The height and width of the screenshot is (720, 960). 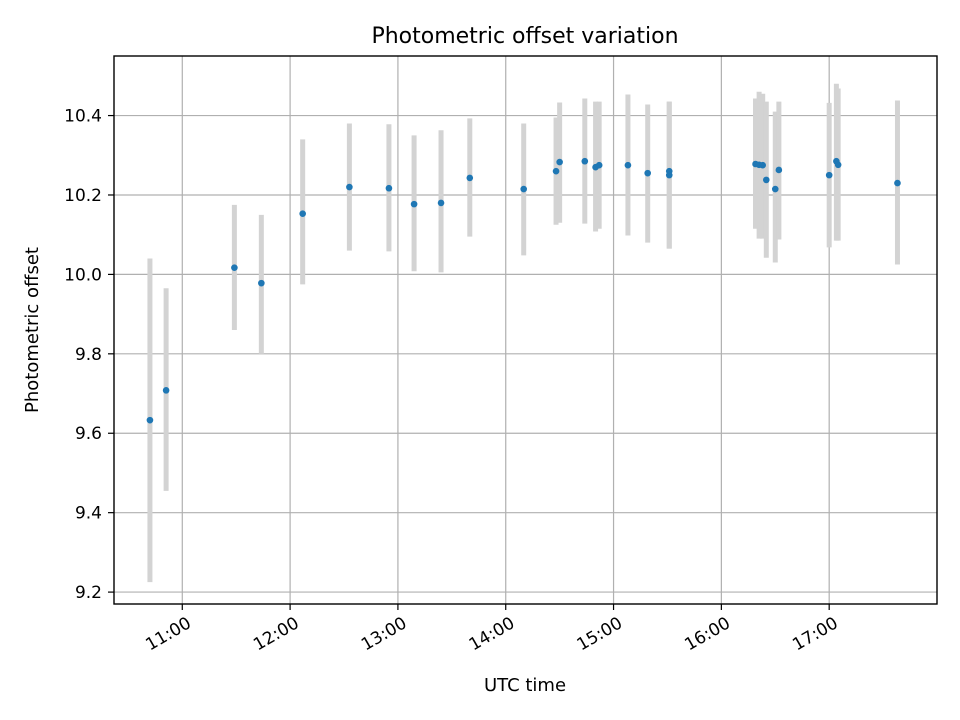 What do you see at coordinates (492, 634) in the screenshot?
I see `x-tick-label: 14:00` at bounding box center [492, 634].